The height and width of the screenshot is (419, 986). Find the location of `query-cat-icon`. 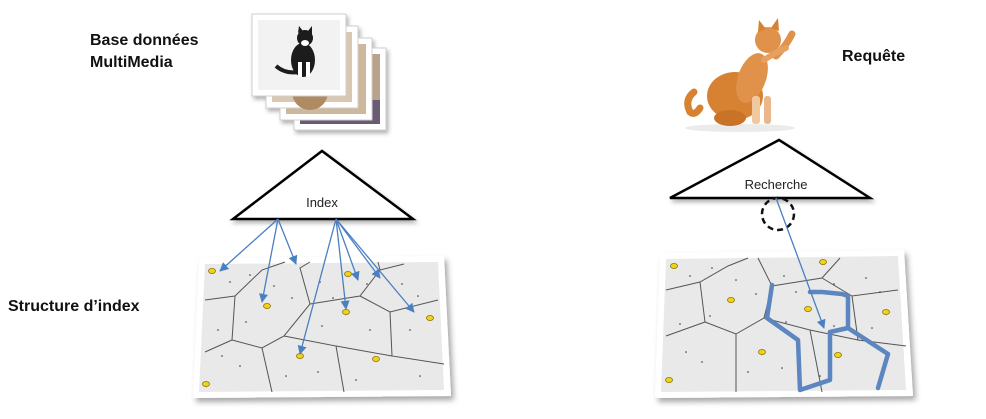

query-cat-icon is located at coordinates (740, 75).